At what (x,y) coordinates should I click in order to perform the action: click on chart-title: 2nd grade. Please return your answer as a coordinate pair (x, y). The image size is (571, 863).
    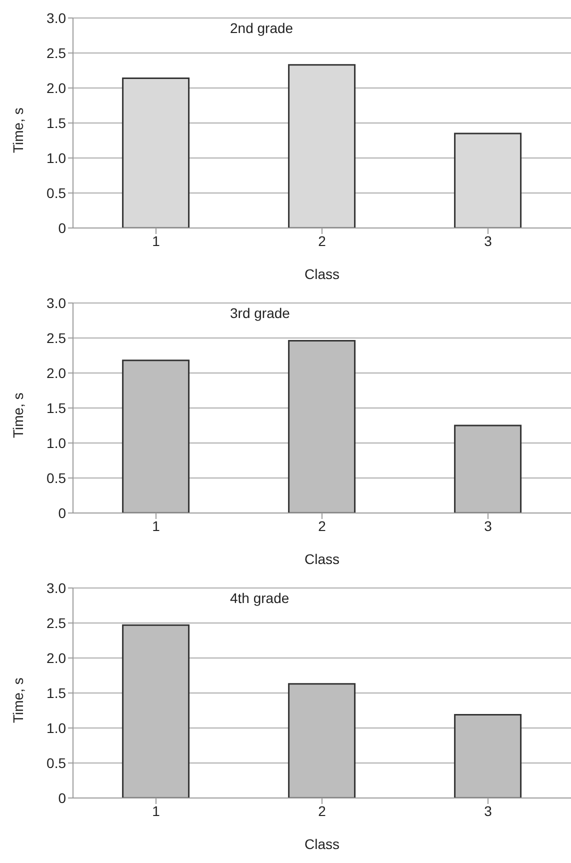
    Looking at the image, I should click on (262, 28).